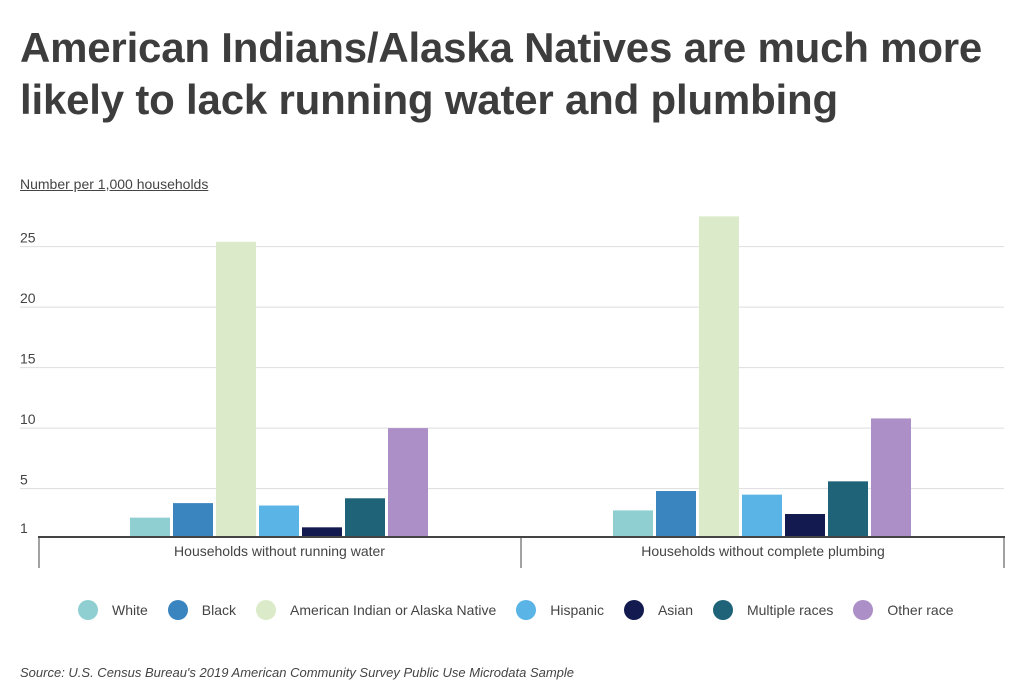 This screenshot has width=1024, height=691. I want to click on y-tick-label: 5, so click(24, 480).